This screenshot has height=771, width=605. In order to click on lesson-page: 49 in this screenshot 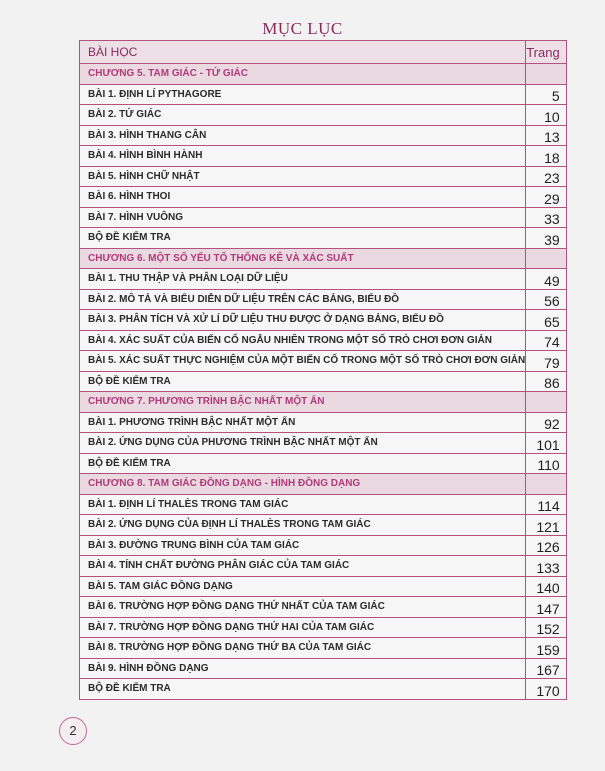, I will do `click(546, 279)`.